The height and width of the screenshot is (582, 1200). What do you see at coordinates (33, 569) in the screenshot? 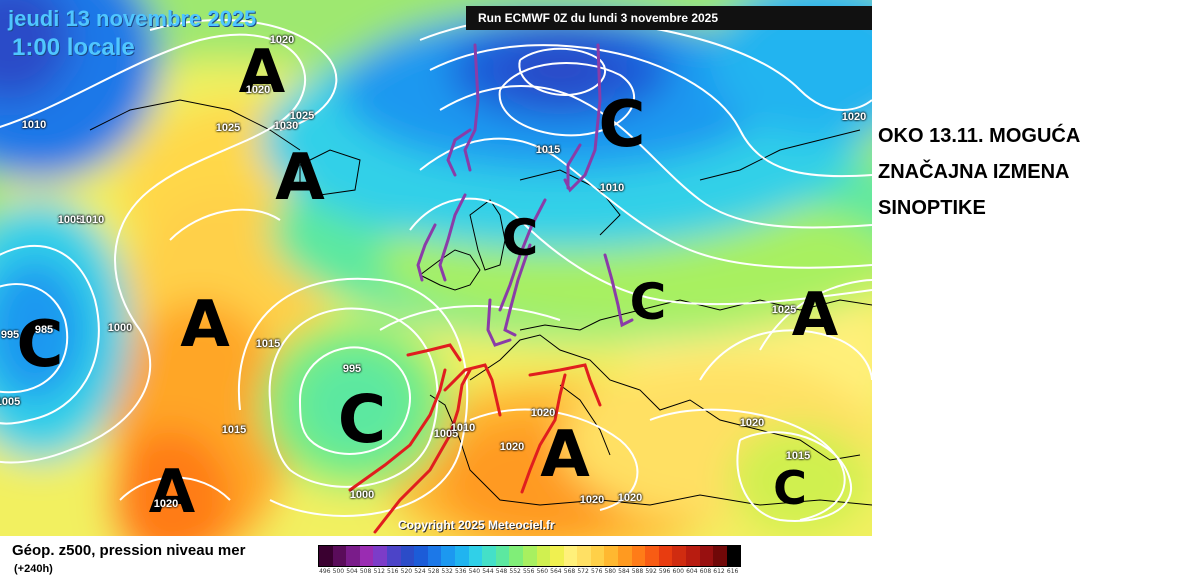
I see `legend-subtitle: (+240h)` at bounding box center [33, 569].